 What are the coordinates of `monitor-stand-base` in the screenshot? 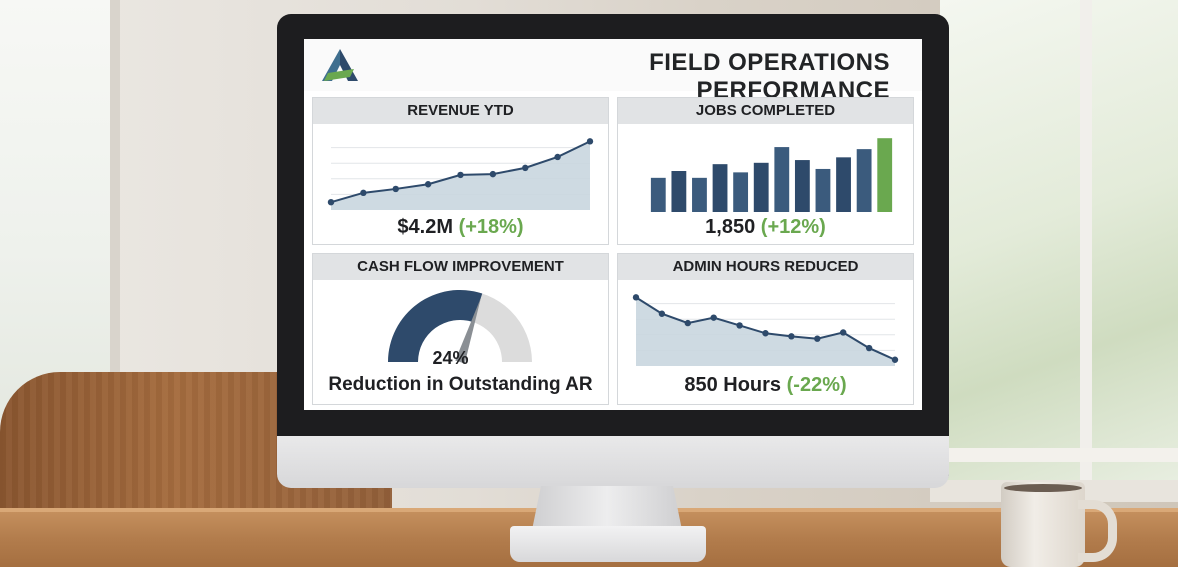 It's located at (608, 544).